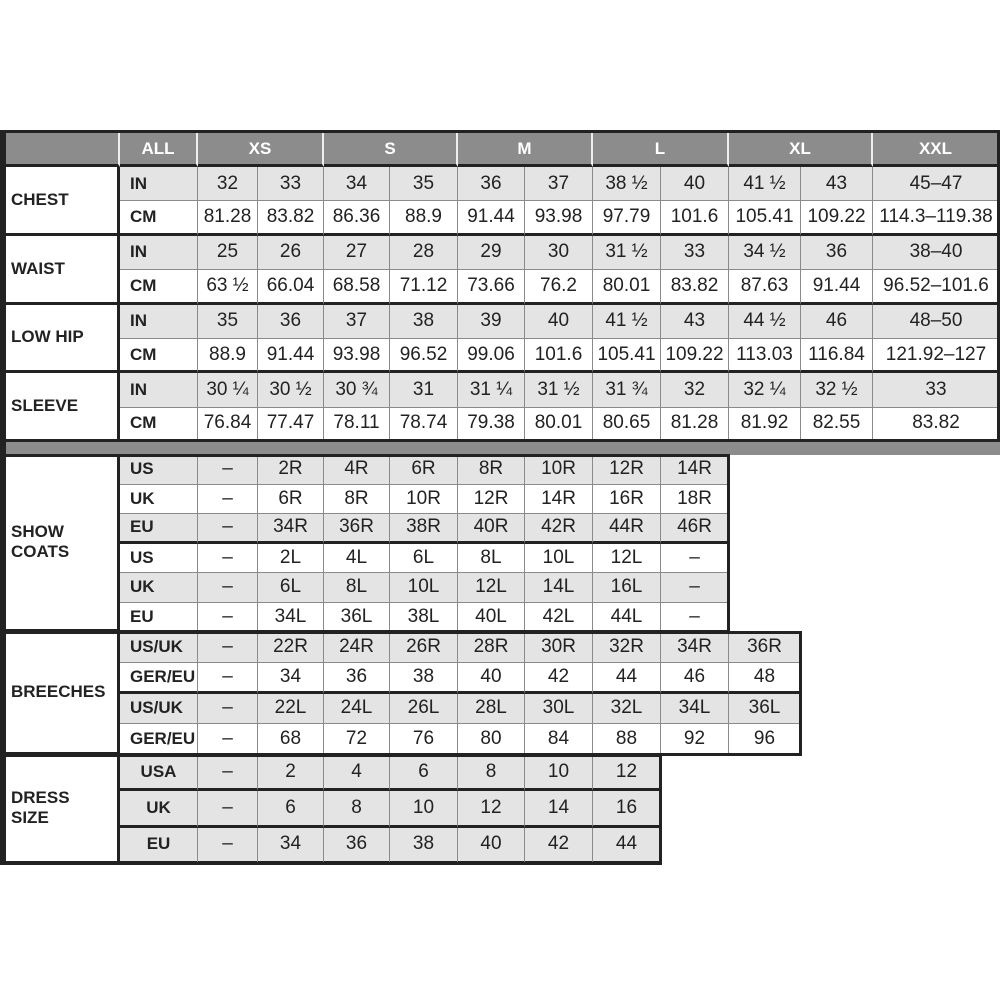  Describe the element at coordinates (627, 218) in the screenshot. I see `size-value: 97.79` at that location.